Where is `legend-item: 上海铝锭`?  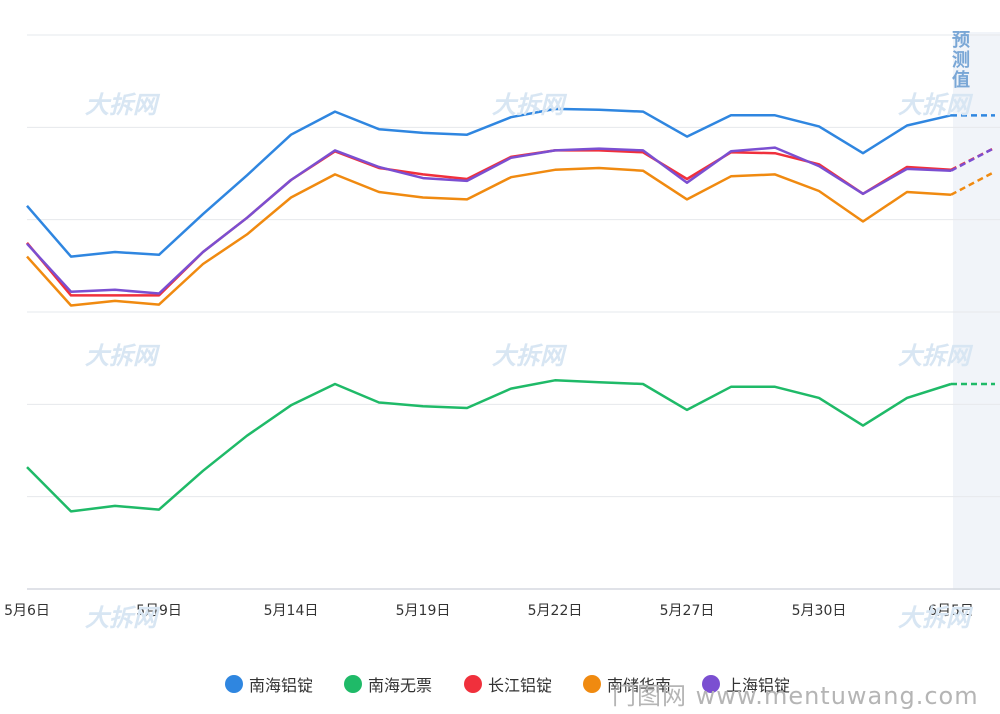
legend-item: 上海铝锭 is located at coordinates (746, 684).